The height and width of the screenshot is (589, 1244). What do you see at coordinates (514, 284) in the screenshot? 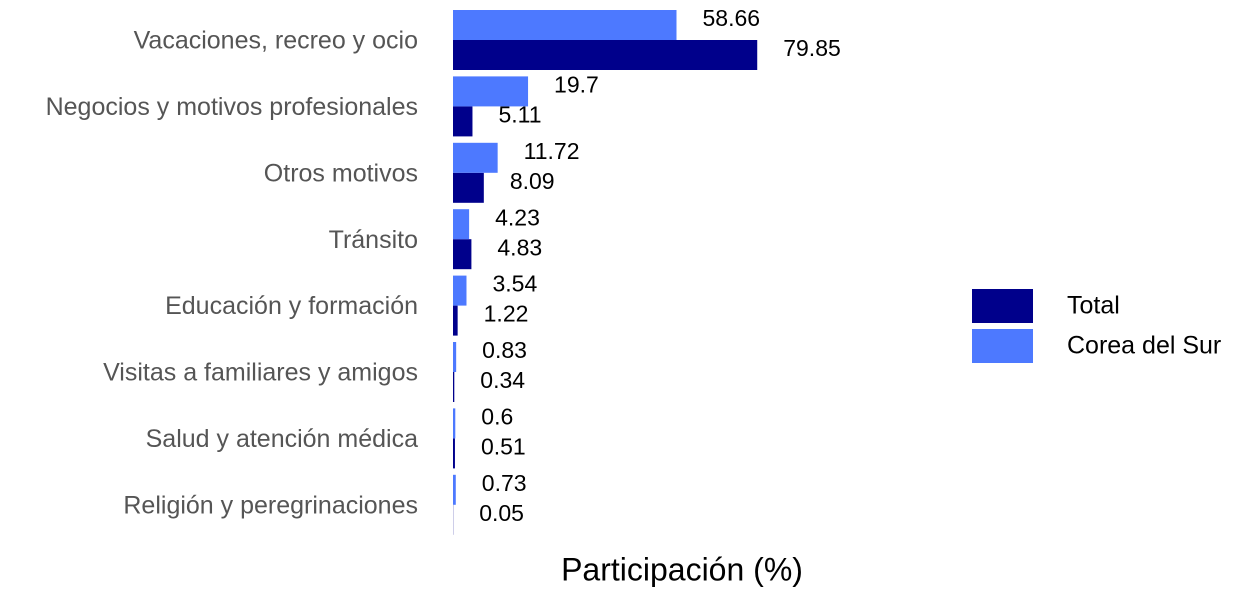
I see `data-label: 3.54` at bounding box center [514, 284].